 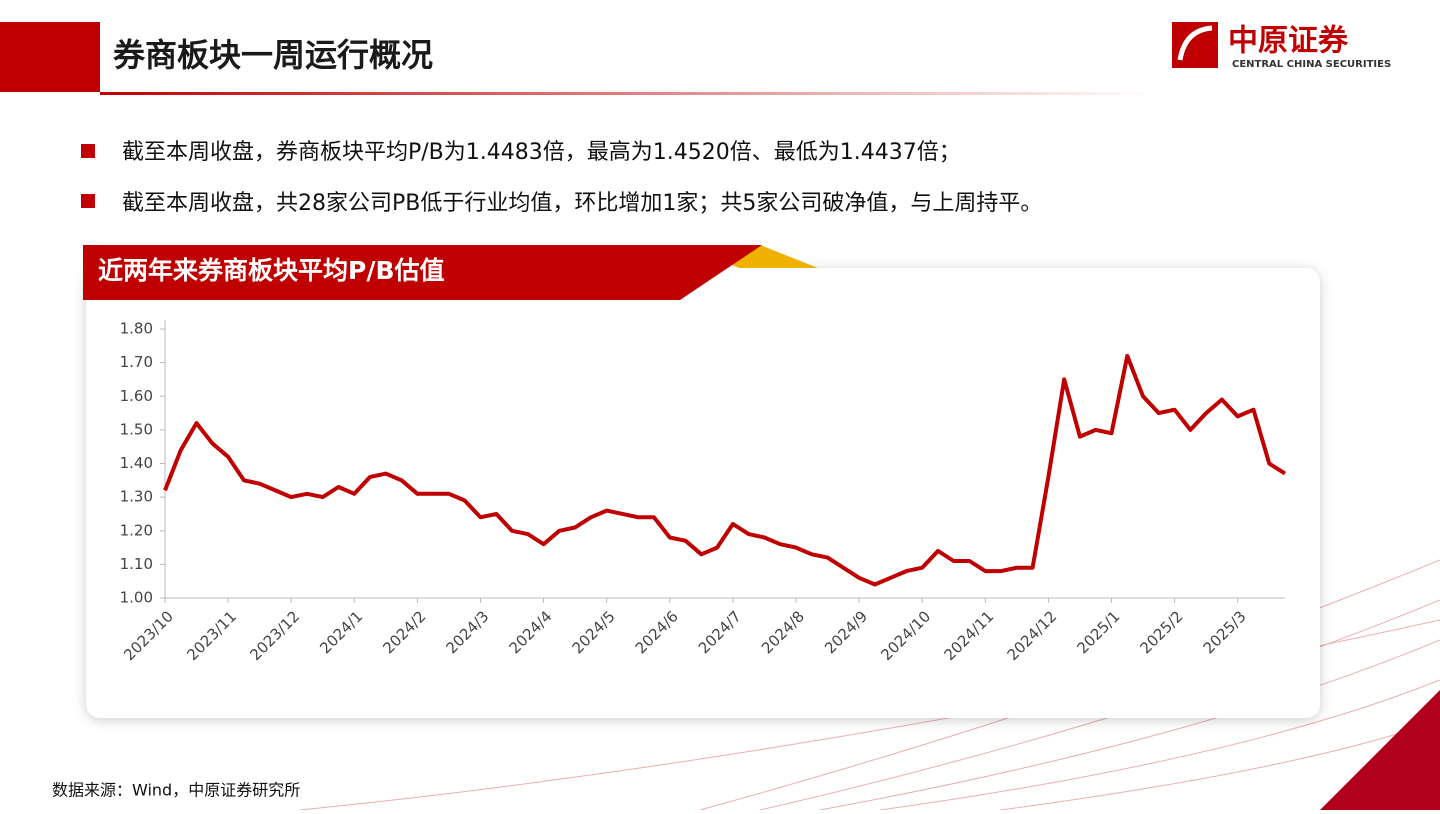 I want to click on y-tick-label: 1.50, so click(x=136, y=429).